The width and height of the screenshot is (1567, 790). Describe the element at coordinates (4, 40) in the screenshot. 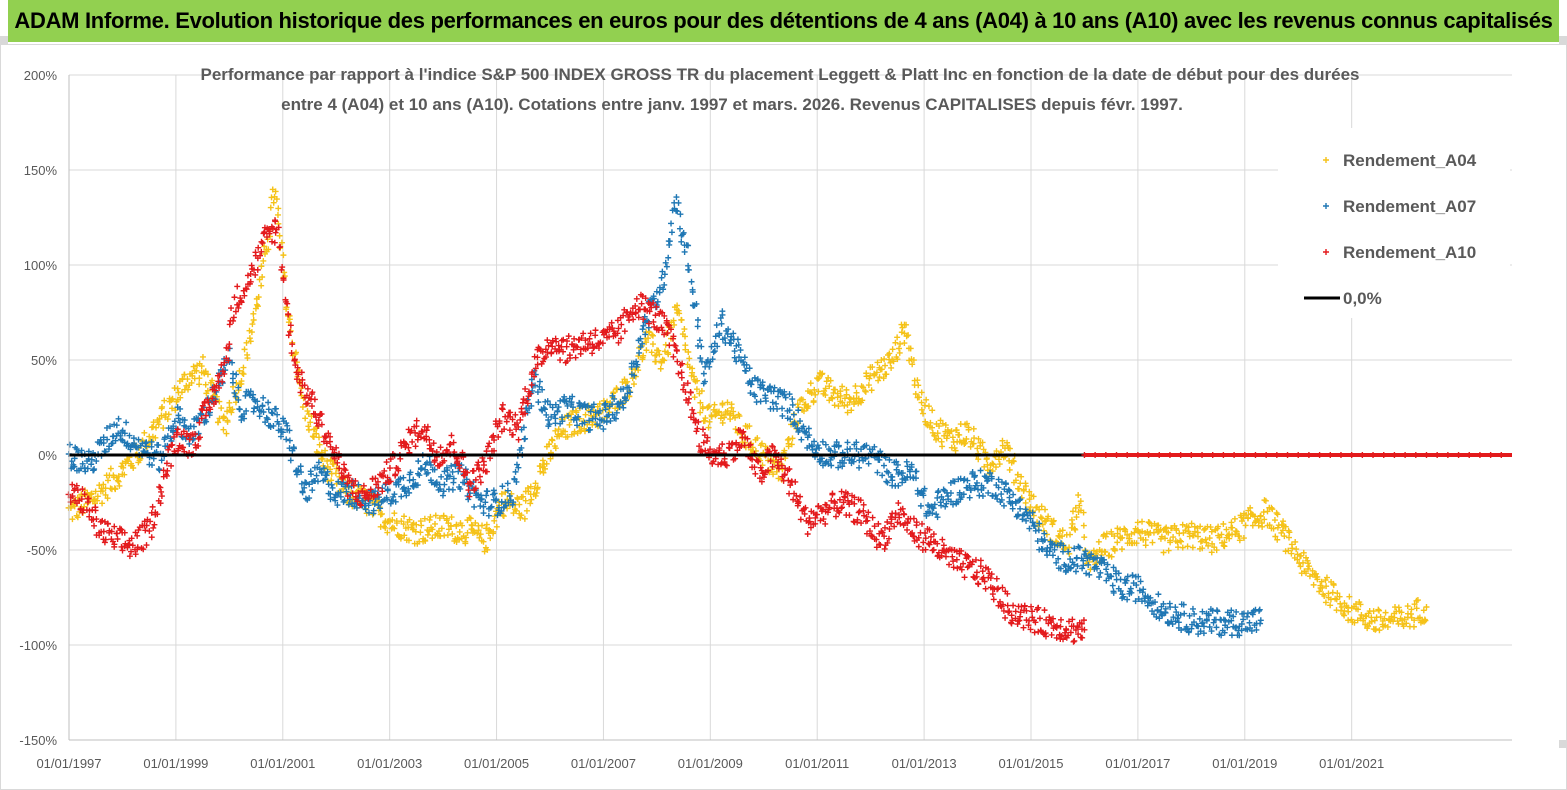

I see `resize-handle-left` at that location.